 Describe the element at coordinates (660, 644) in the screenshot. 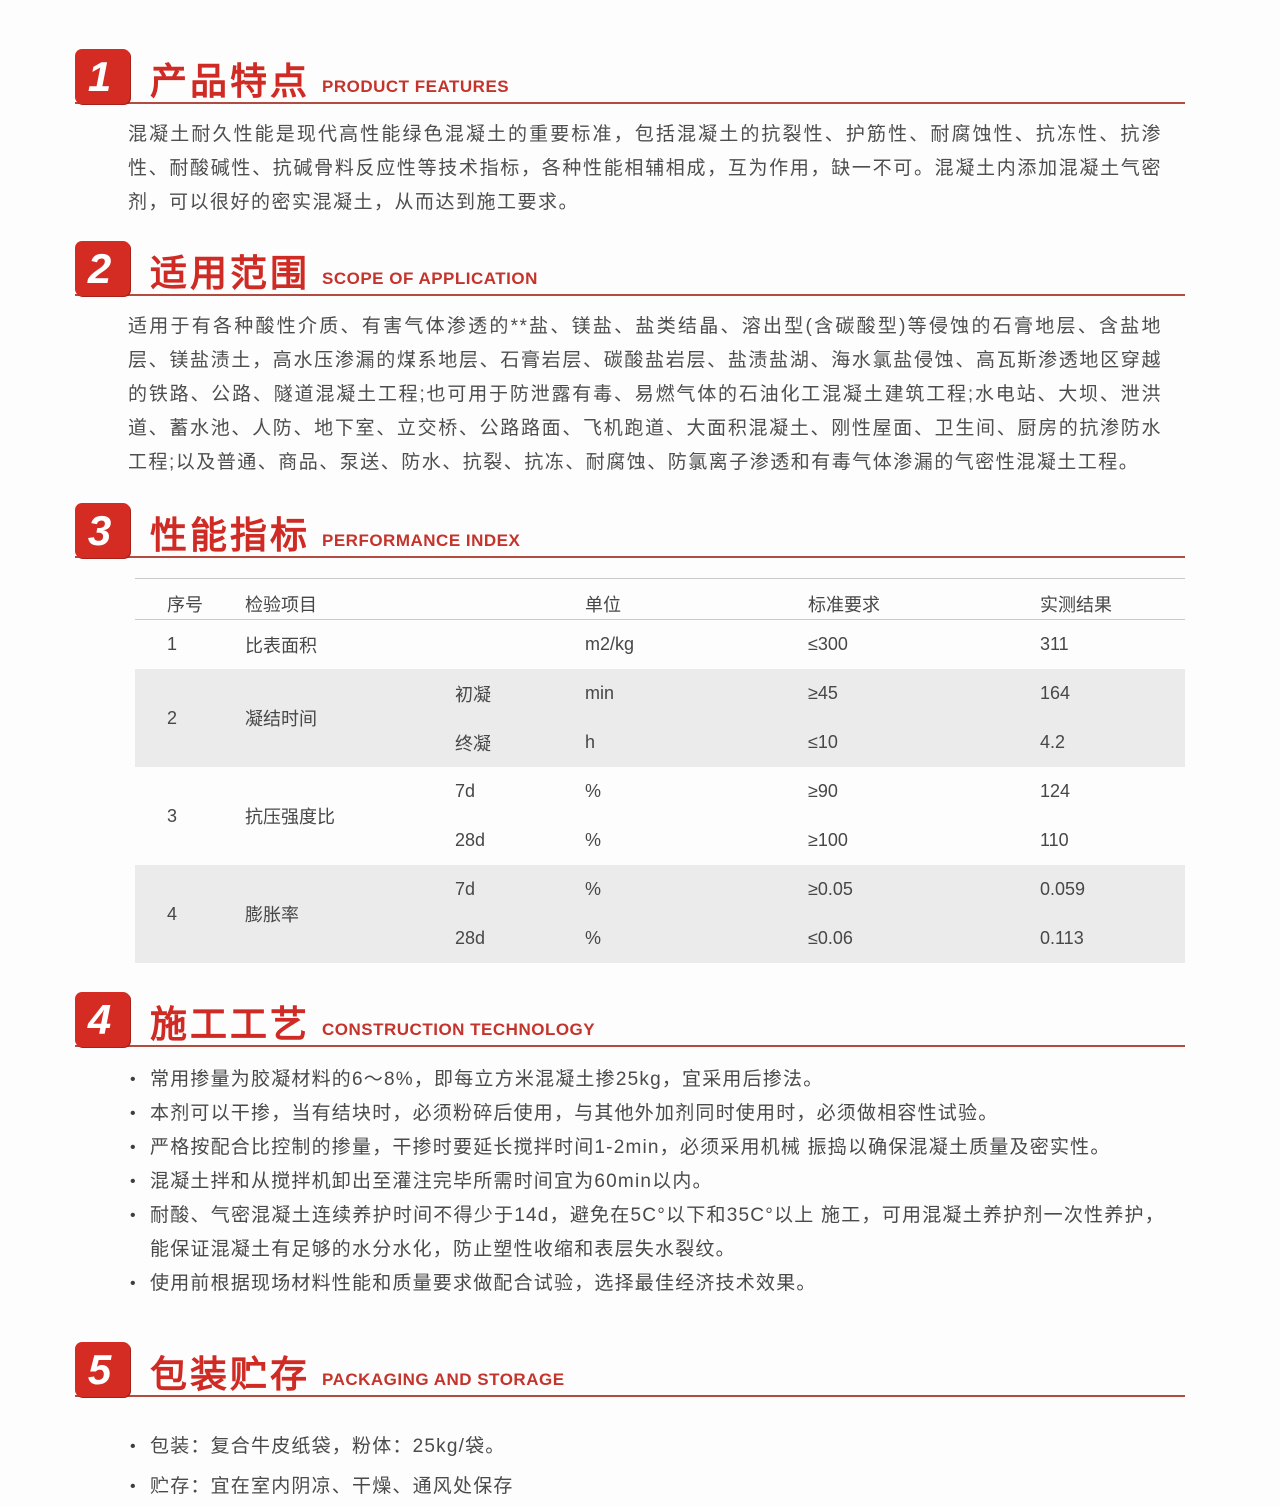

I see `table-row: 1 比表面积 m2/kg ≤300 311` at that location.